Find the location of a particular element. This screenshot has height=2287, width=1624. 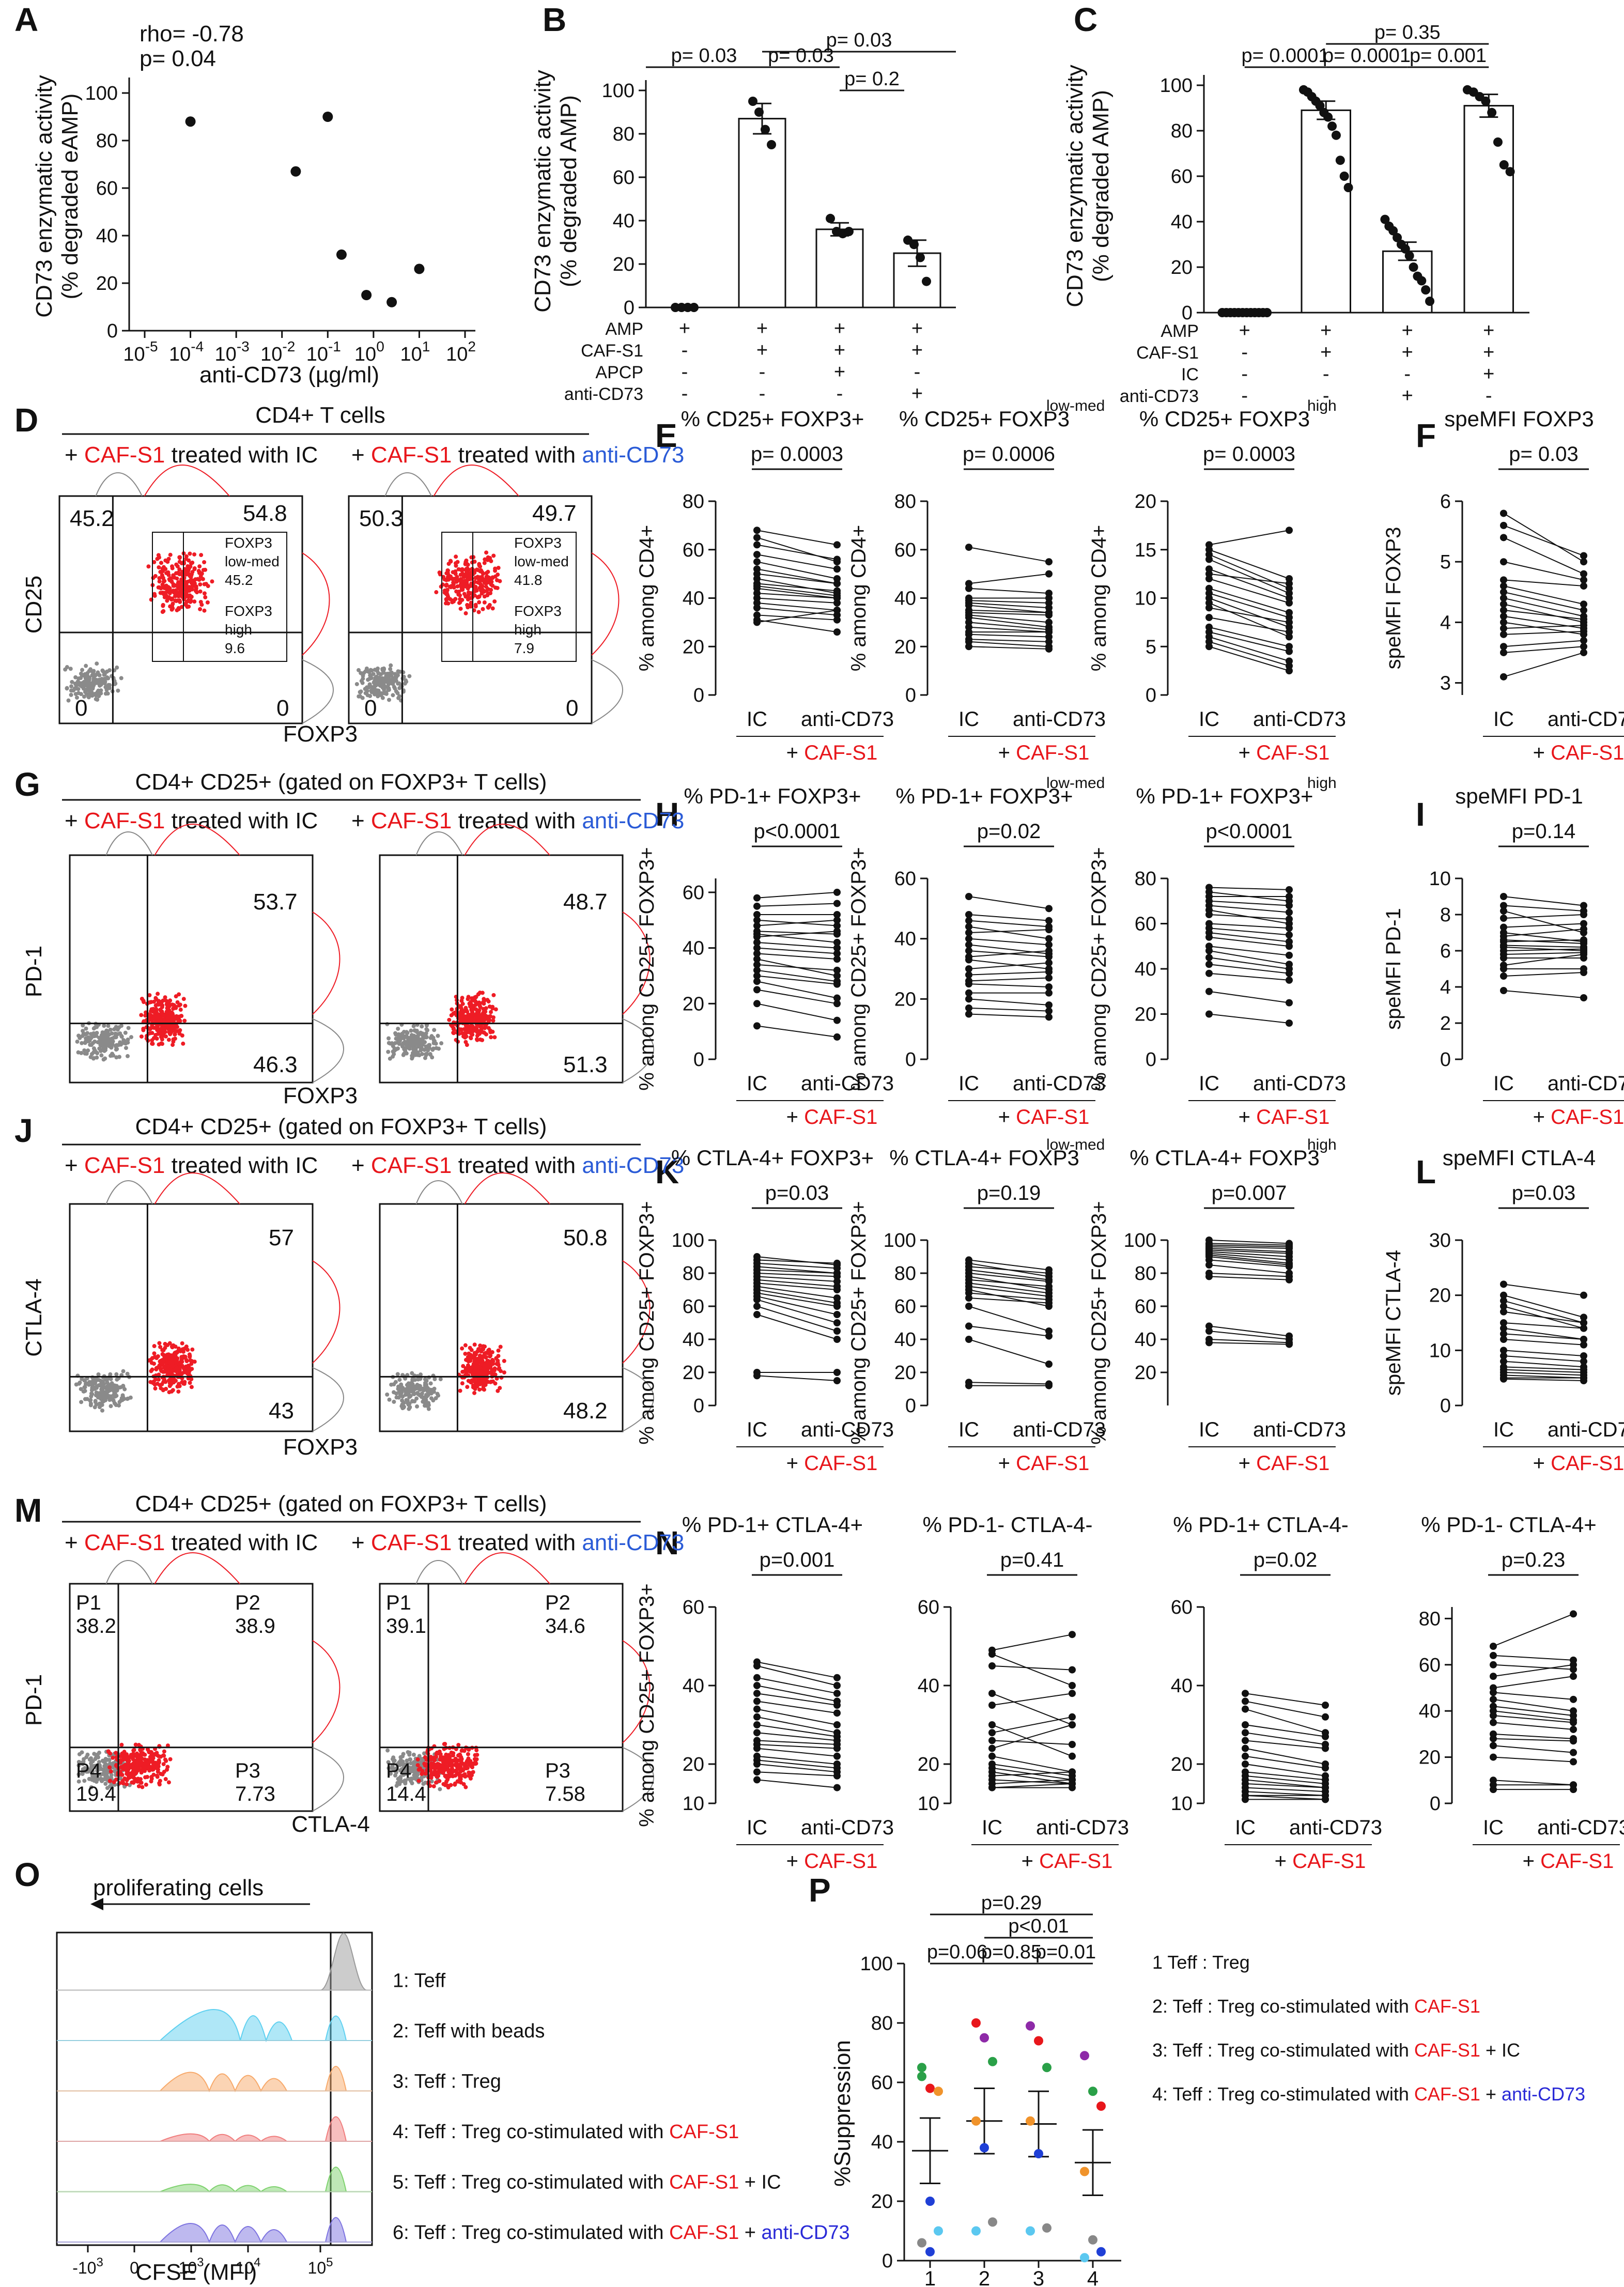

panel-b-ylabel-2: (% degraded AMP) is located at coordinates (568, 191).